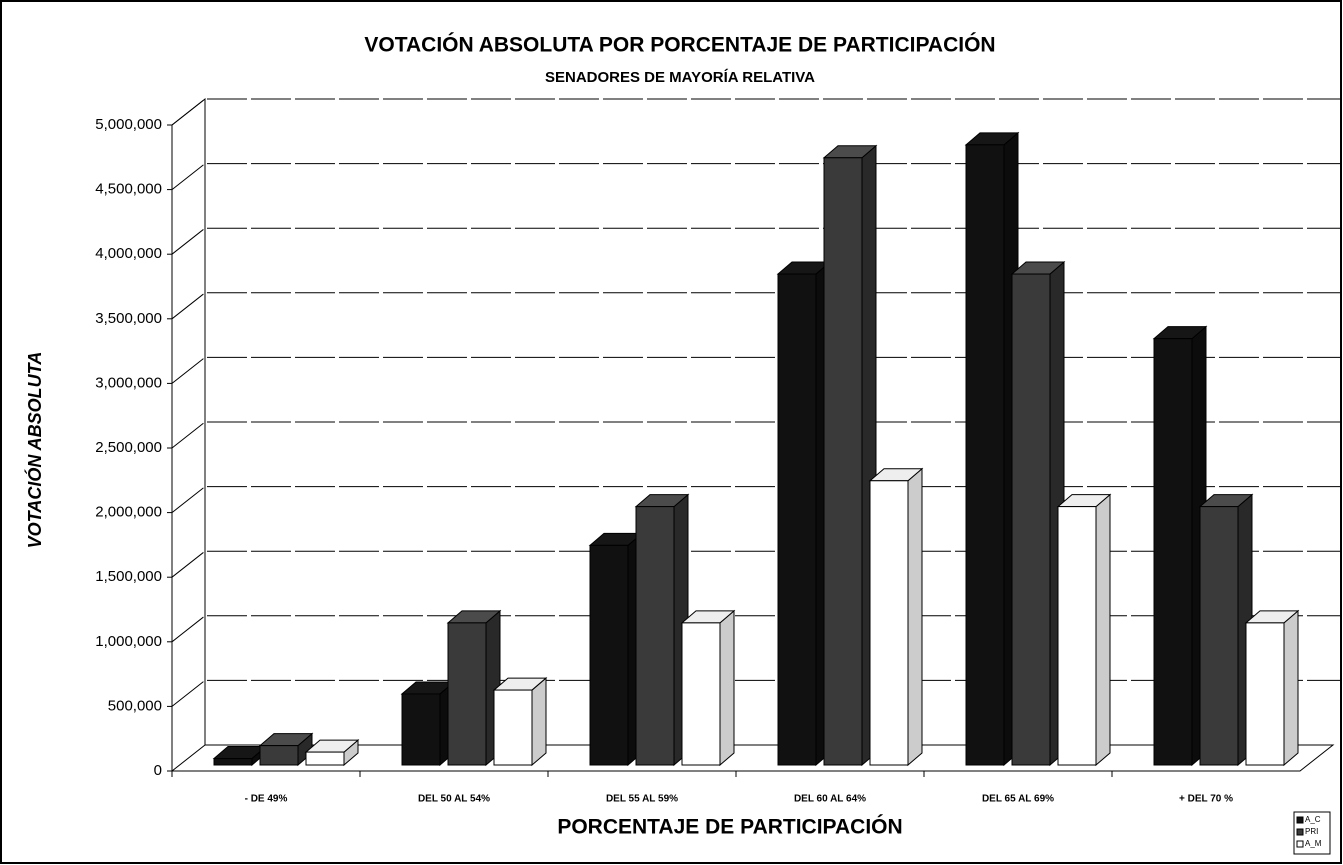 The image size is (1343, 865). I want to click on y-tick-label: 1,000,000, so click(128, 641).